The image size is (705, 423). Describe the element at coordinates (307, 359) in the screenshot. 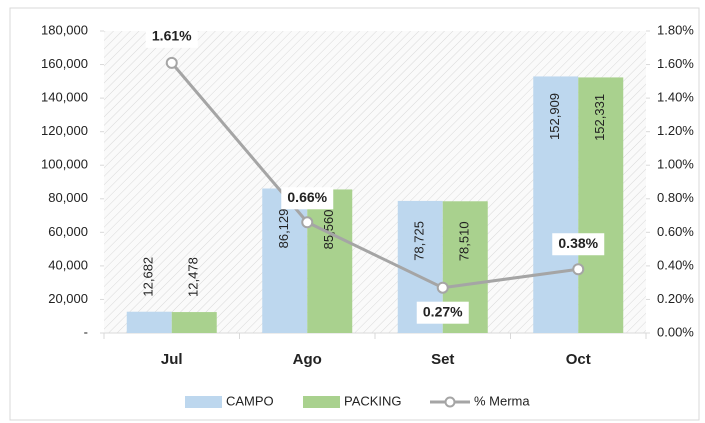

I see `x-tick-label: Ago` at that location.